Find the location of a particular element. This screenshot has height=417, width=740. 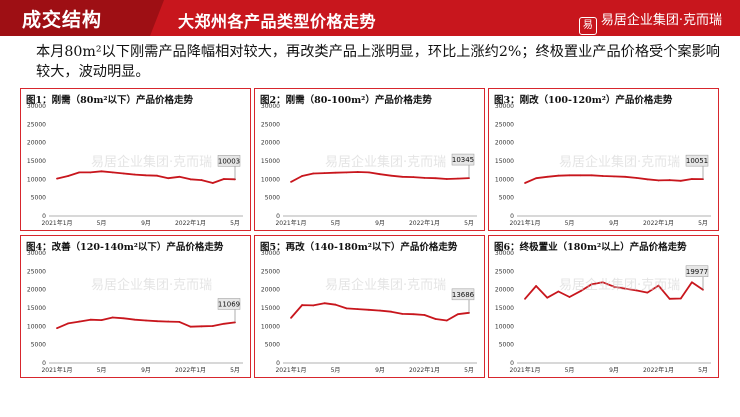

header-bar: 成交结构 大郑州各产品类型价格走势 易易居企业集团·克而瑞 is located at coordinates (370, 18).